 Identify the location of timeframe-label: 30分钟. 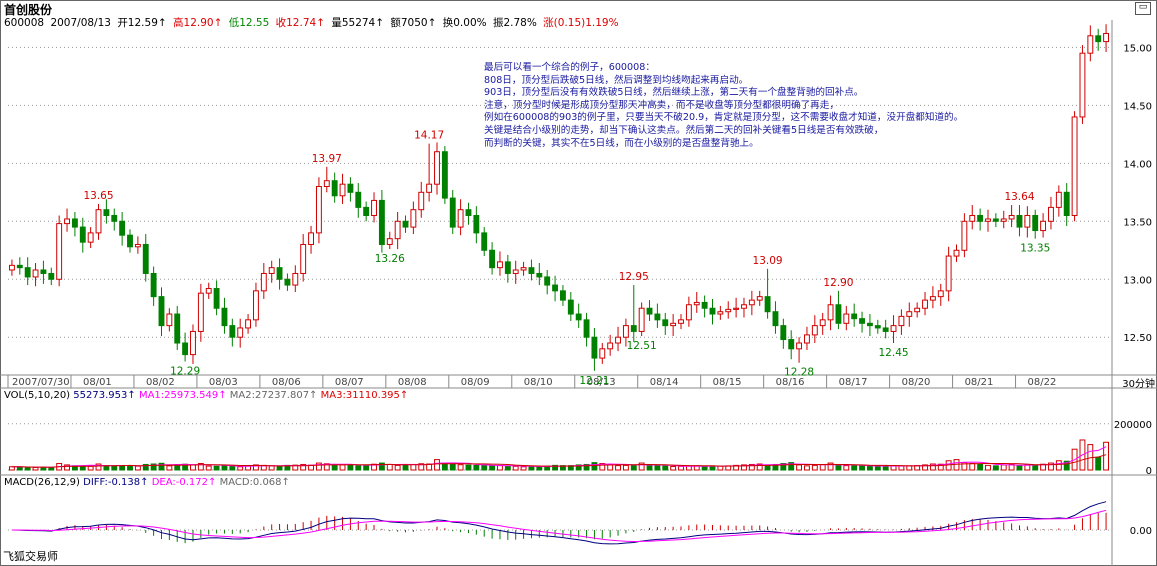
(1138, 384).